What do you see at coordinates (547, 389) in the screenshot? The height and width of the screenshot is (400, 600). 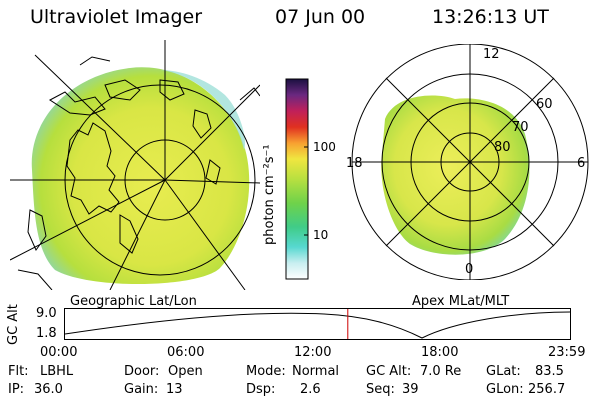 I see `glon-value: 256.7` at bounding box center [547, 389].